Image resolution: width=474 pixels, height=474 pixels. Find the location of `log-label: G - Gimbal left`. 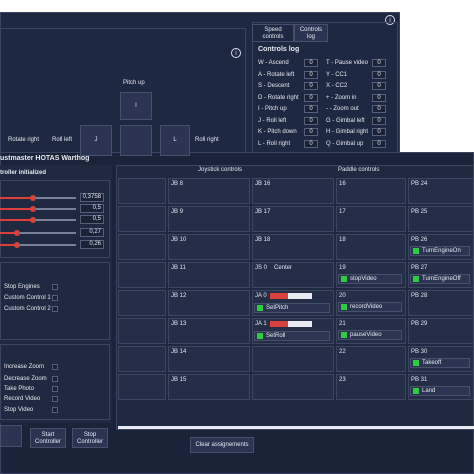

log-label: G - Gimbal left is located at coordinates (345, 120).